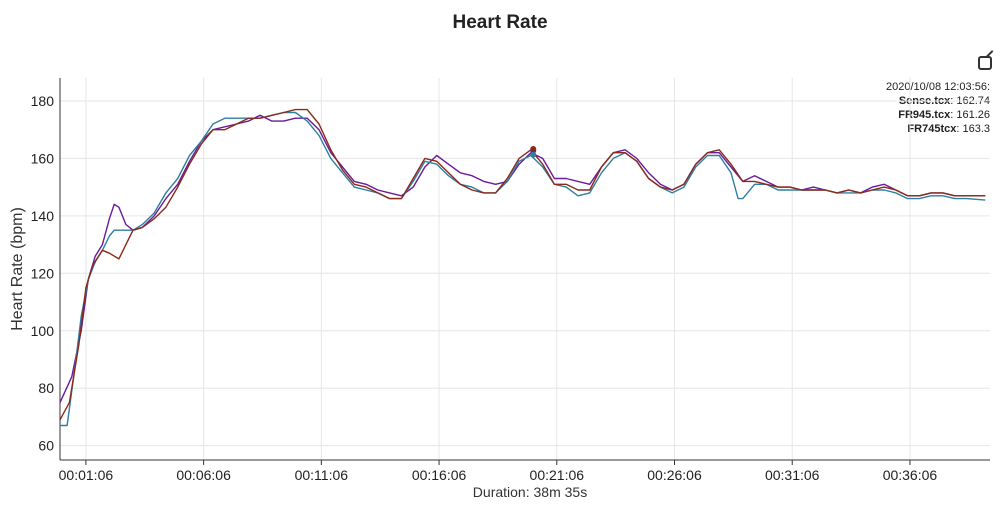  I want to click on x-tick-label: 00:16:06, so click(439, 475).